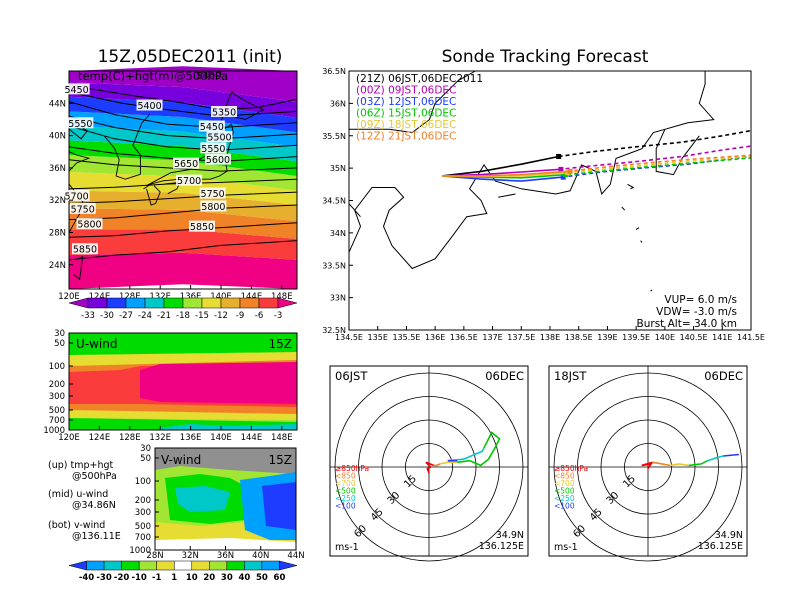  What do you see at coordinates (174, 578) in the screenshot?
I see `v-colorbar-label: 1` at bounding box center [174, 578].